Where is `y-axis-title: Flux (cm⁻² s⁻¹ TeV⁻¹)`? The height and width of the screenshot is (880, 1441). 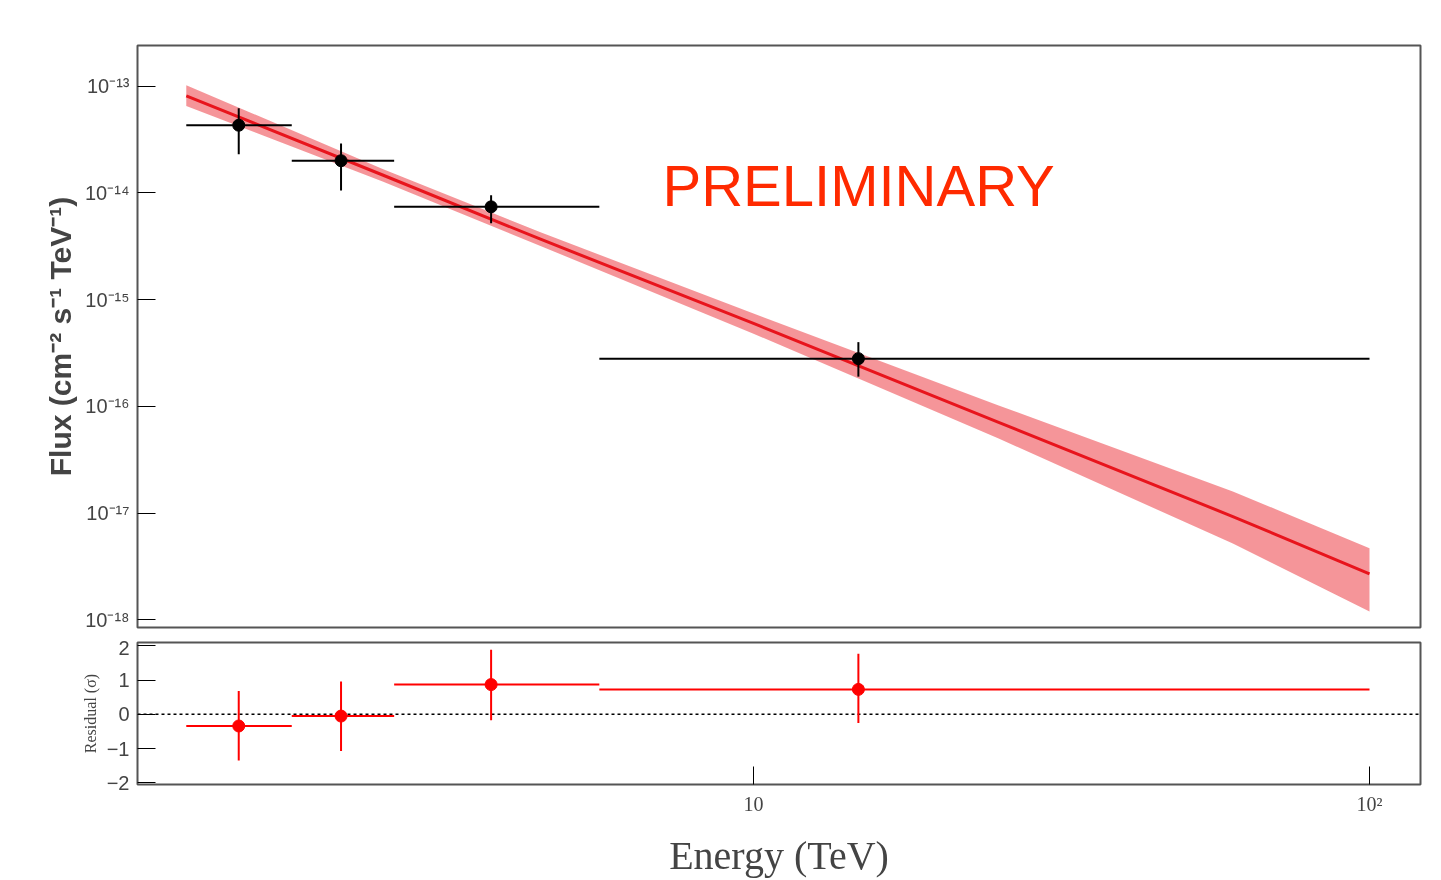 y-axis-title: Flux (cm⁻² s⁻¹ TeV⁻¹) is located at coordinates (60, 336).